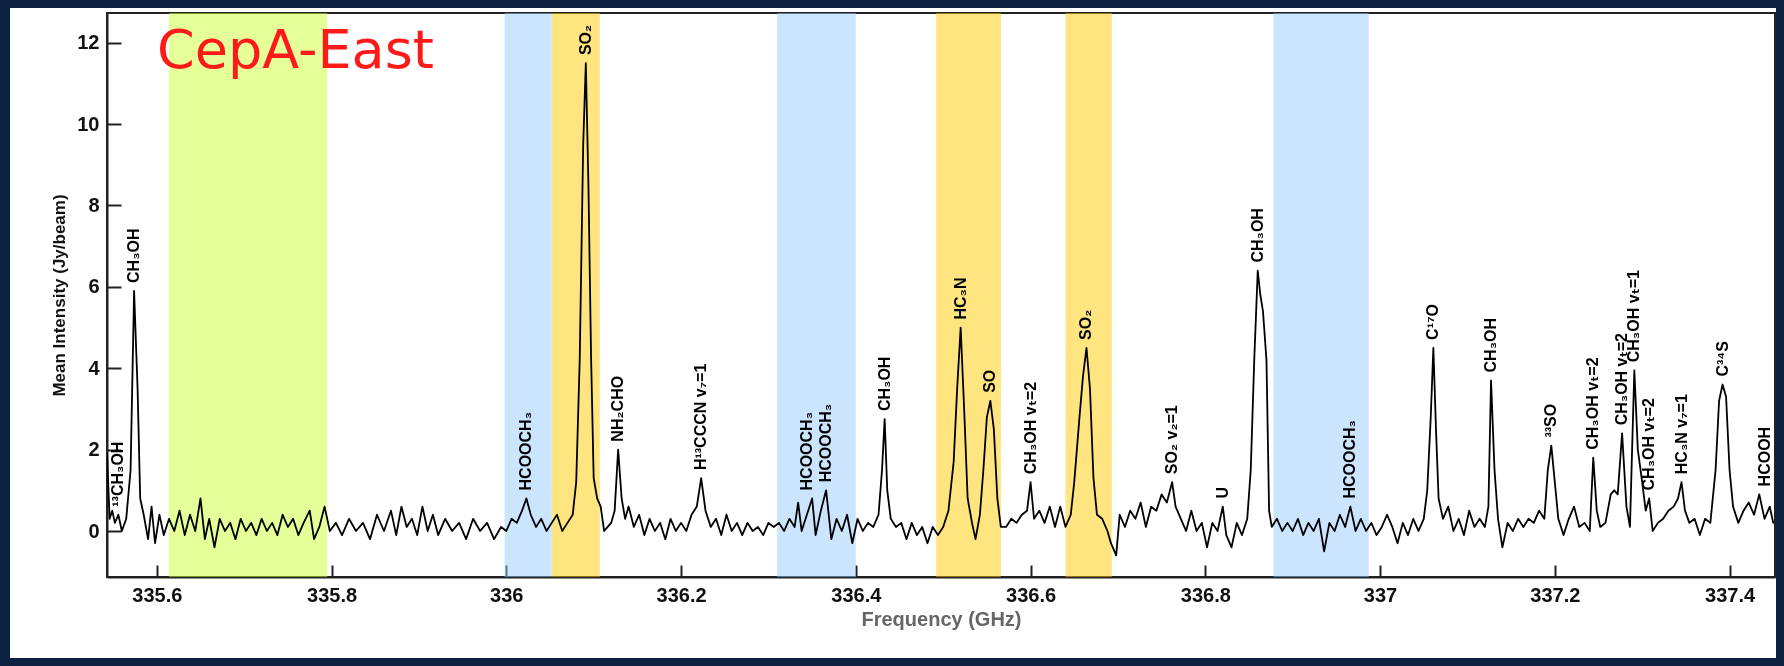 This screenshot has height=666, width=1784. I want to click on y-tick-label: 12, so click(88, 42).